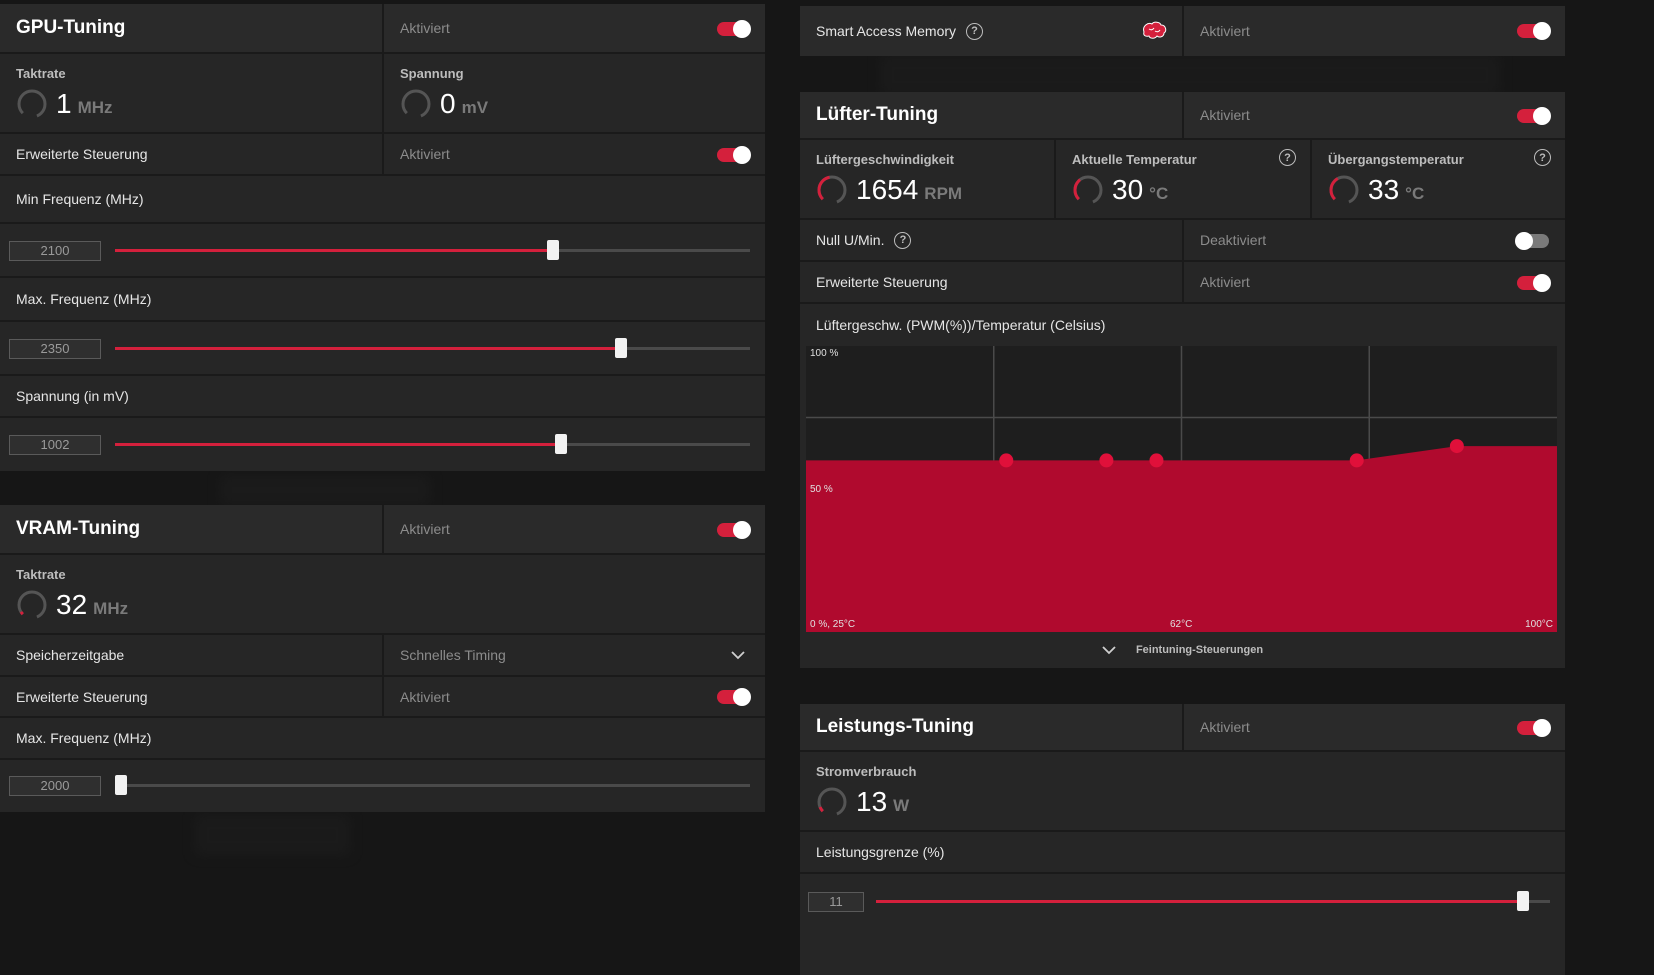  I want to click on gpu-tuning-header: GPU-Tuning Aktiviert, so click(382, 29).